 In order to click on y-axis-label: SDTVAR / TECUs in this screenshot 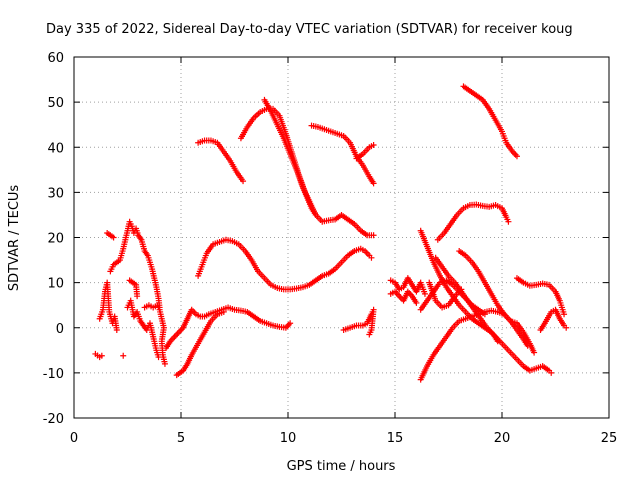, I will do `click(14, 238)`.